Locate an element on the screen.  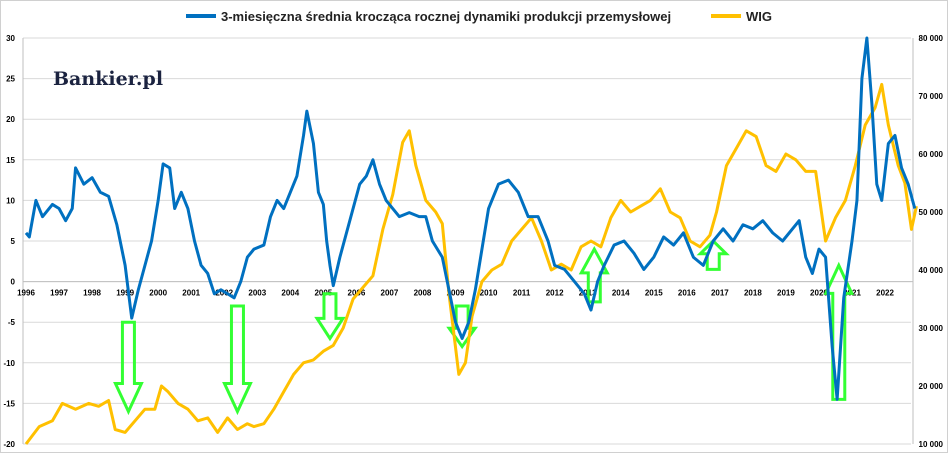
x-tick-label: 2017 is located at coordinates (720, 293).